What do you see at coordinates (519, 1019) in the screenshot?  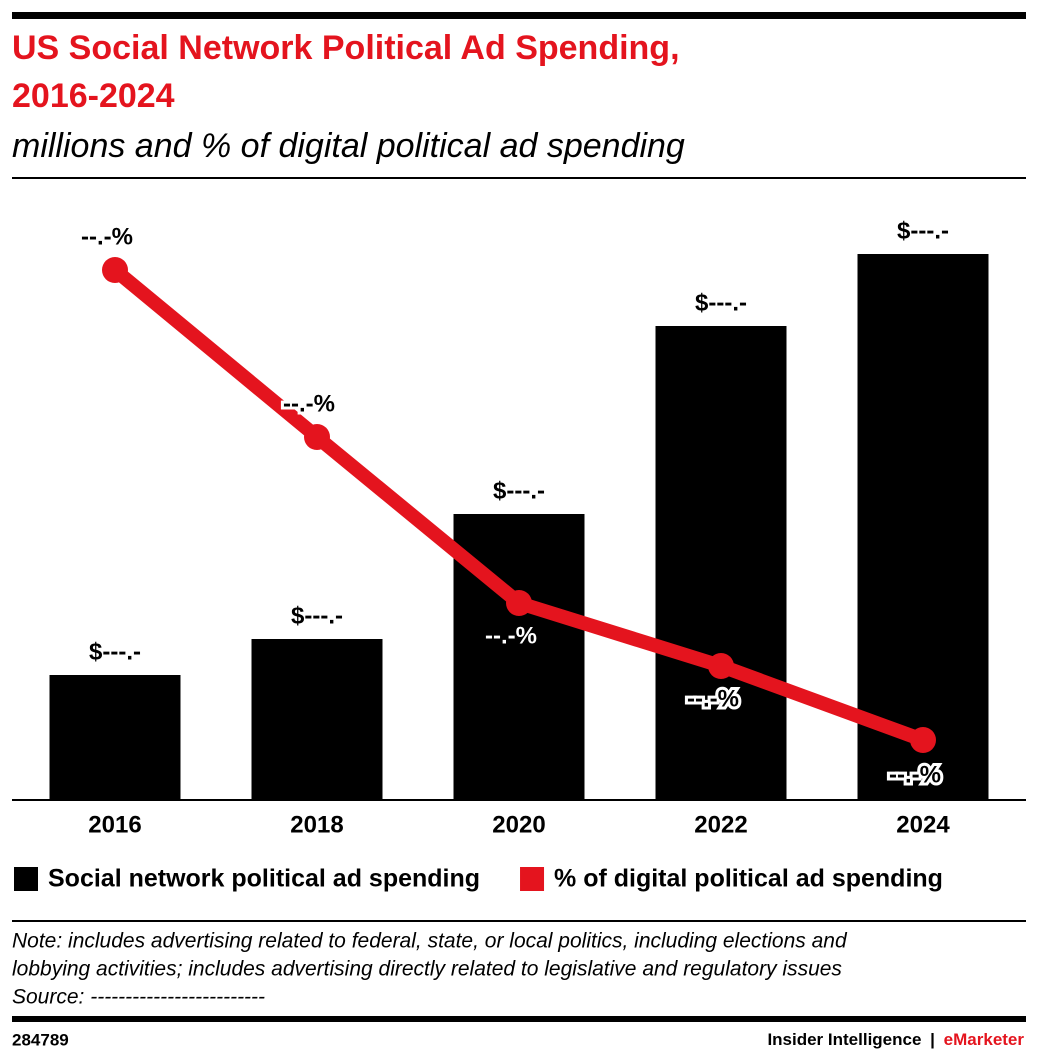 I see `bottom-rule` at bounding box center [519, 1019].